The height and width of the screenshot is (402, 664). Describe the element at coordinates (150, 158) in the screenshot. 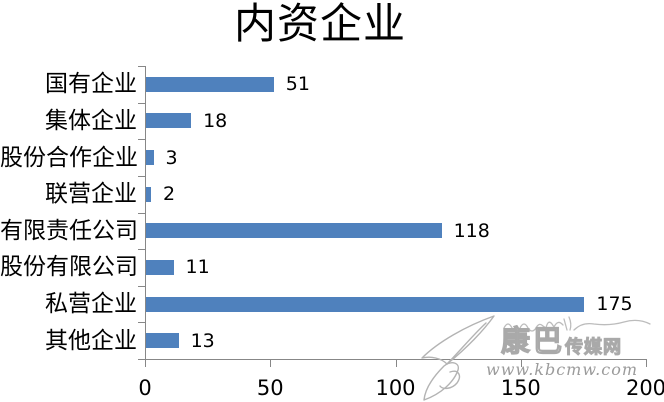

I see `bar-股份合作企业` at that location.